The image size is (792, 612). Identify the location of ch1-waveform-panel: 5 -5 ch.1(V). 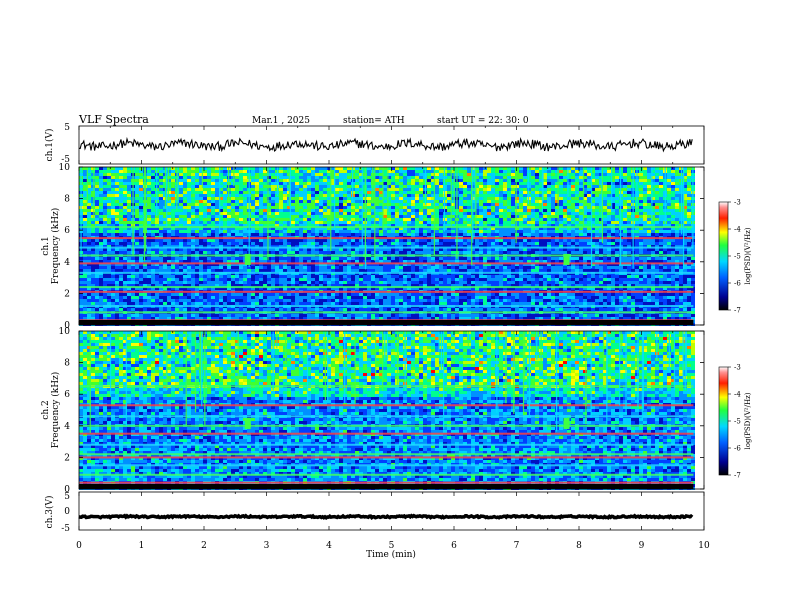
(374, 144).